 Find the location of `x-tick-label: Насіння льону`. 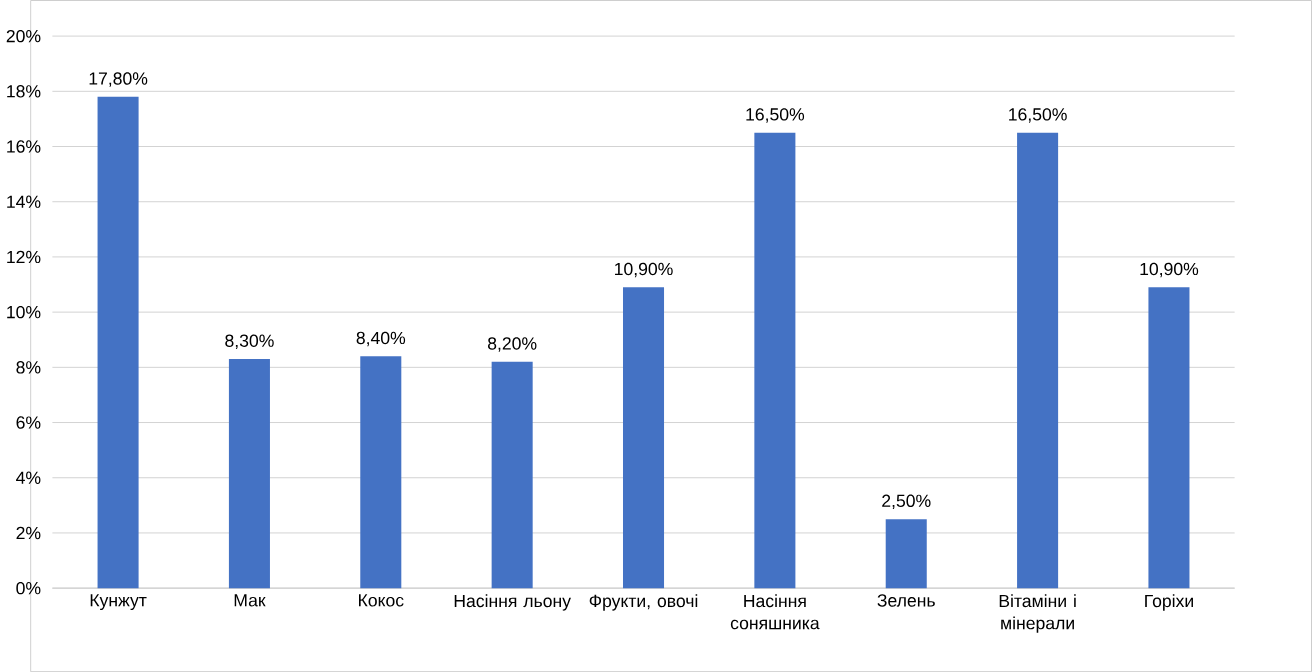

x-tick-label: Насіння льону is located at coordinates (512, 602).